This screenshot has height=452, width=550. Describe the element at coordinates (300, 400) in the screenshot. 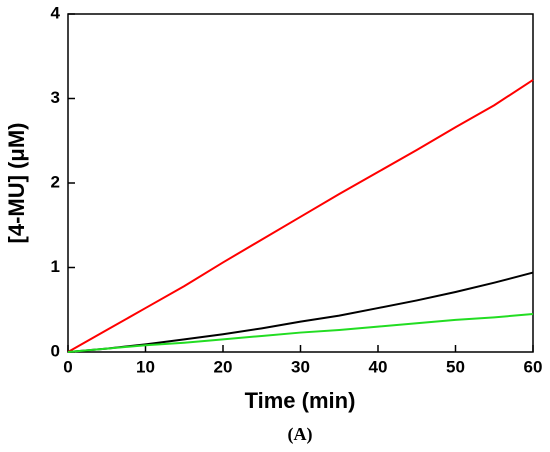

I see `x-axis-label: Time (min)` at that location.